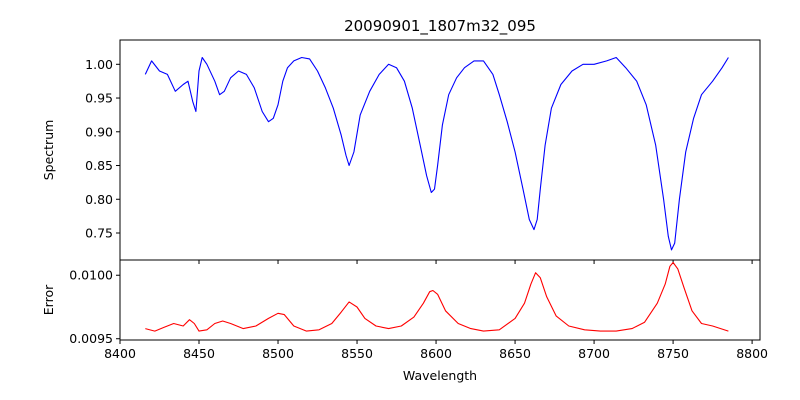  I want to click on error-x-ticks: 8400 8450 8500 8550 8600 8650 8700 8750 8800, so click(436, 350).